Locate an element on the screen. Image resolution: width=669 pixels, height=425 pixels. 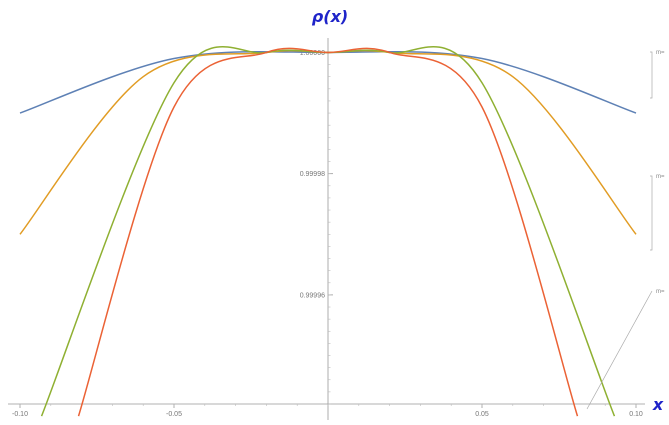
x-tick-label: 0.05 is located at coordinates (482, 414).